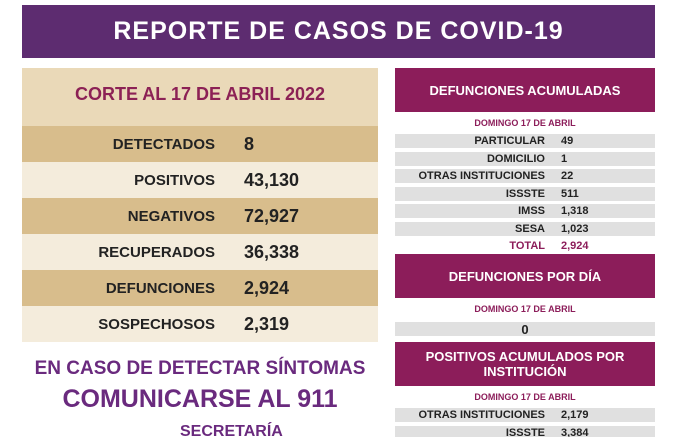 Image resolution: width=680 pixels, height=437 pixels. What do you see at coordinates (156, 324) in the screenshot?
I see `row-label: SOSPECHOSOS` at bounding box center [156, 324].